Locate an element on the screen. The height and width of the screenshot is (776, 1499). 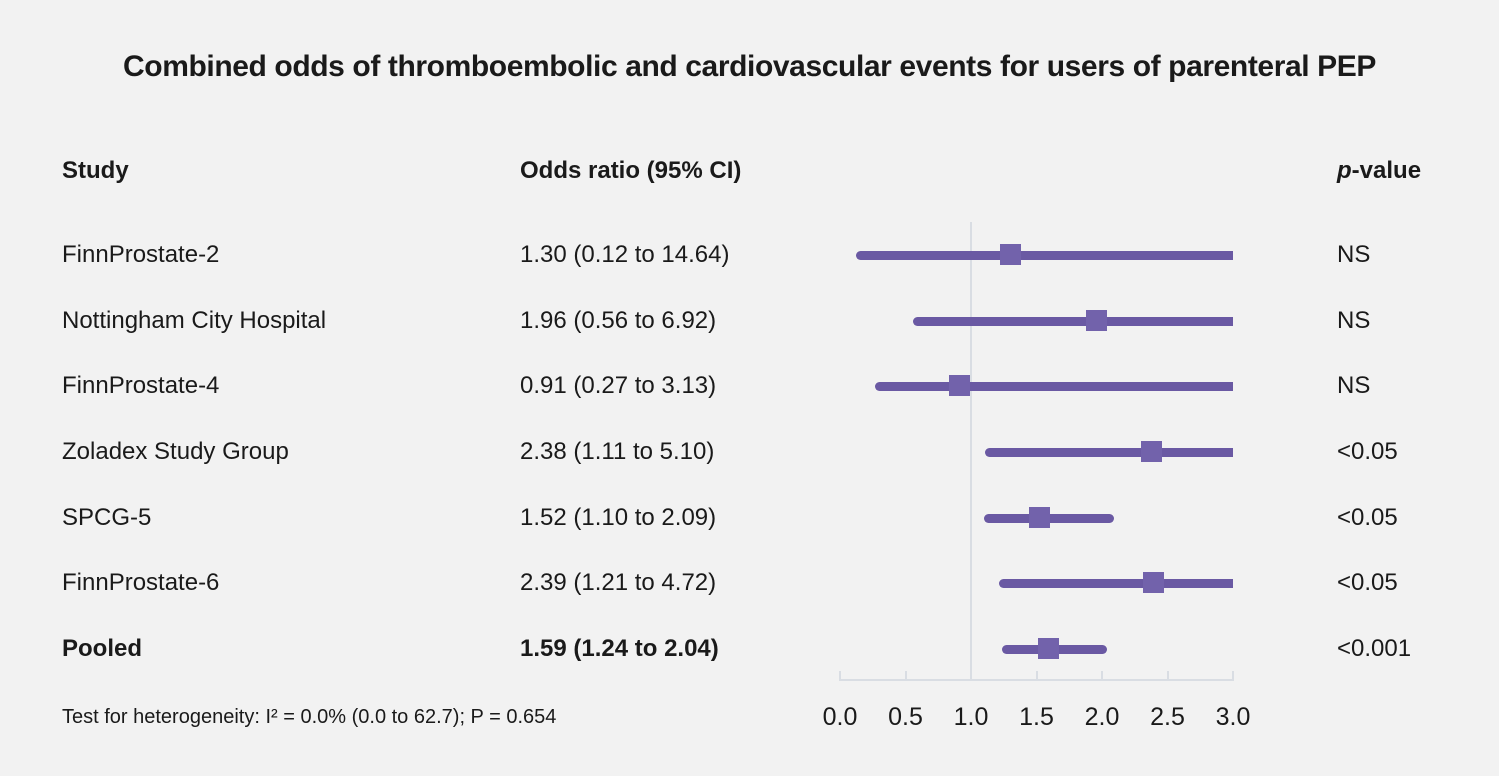
axis-tick-label: 2.0 is located at coordinates (1102, 717).